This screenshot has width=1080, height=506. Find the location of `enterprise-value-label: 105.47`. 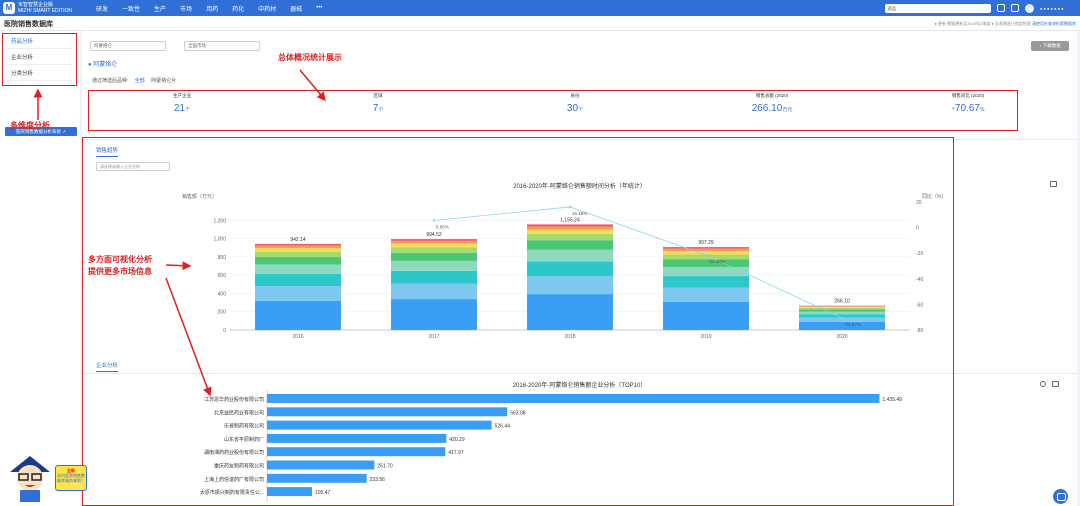

enterprise-value-label: 105.47 is located at coordinates (323, 493).